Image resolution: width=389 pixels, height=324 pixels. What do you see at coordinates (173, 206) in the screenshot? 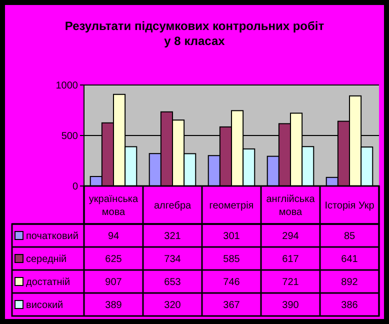
I see `x-tick-label: алгебра` at bounding box center [173, 206].